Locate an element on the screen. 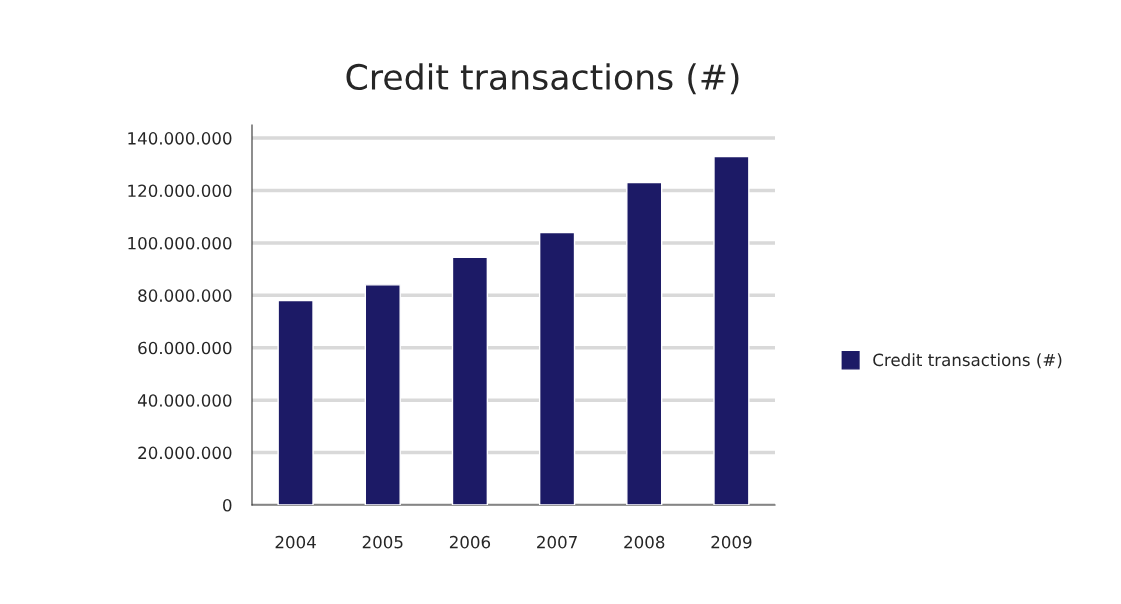  x-tick-label: 2006 is located at coordinates (470, 542).